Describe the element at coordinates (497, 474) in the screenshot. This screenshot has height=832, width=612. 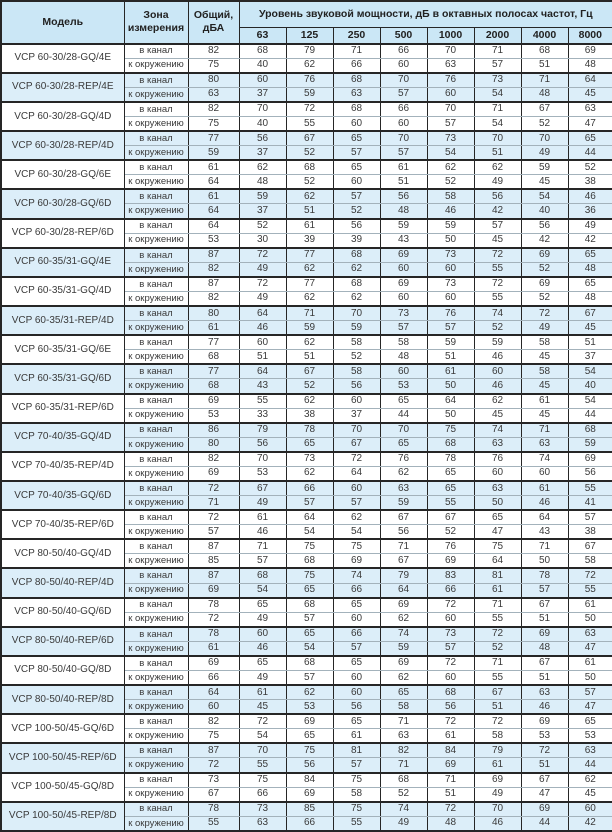
I see `level-cell-2000: 60` at that location.